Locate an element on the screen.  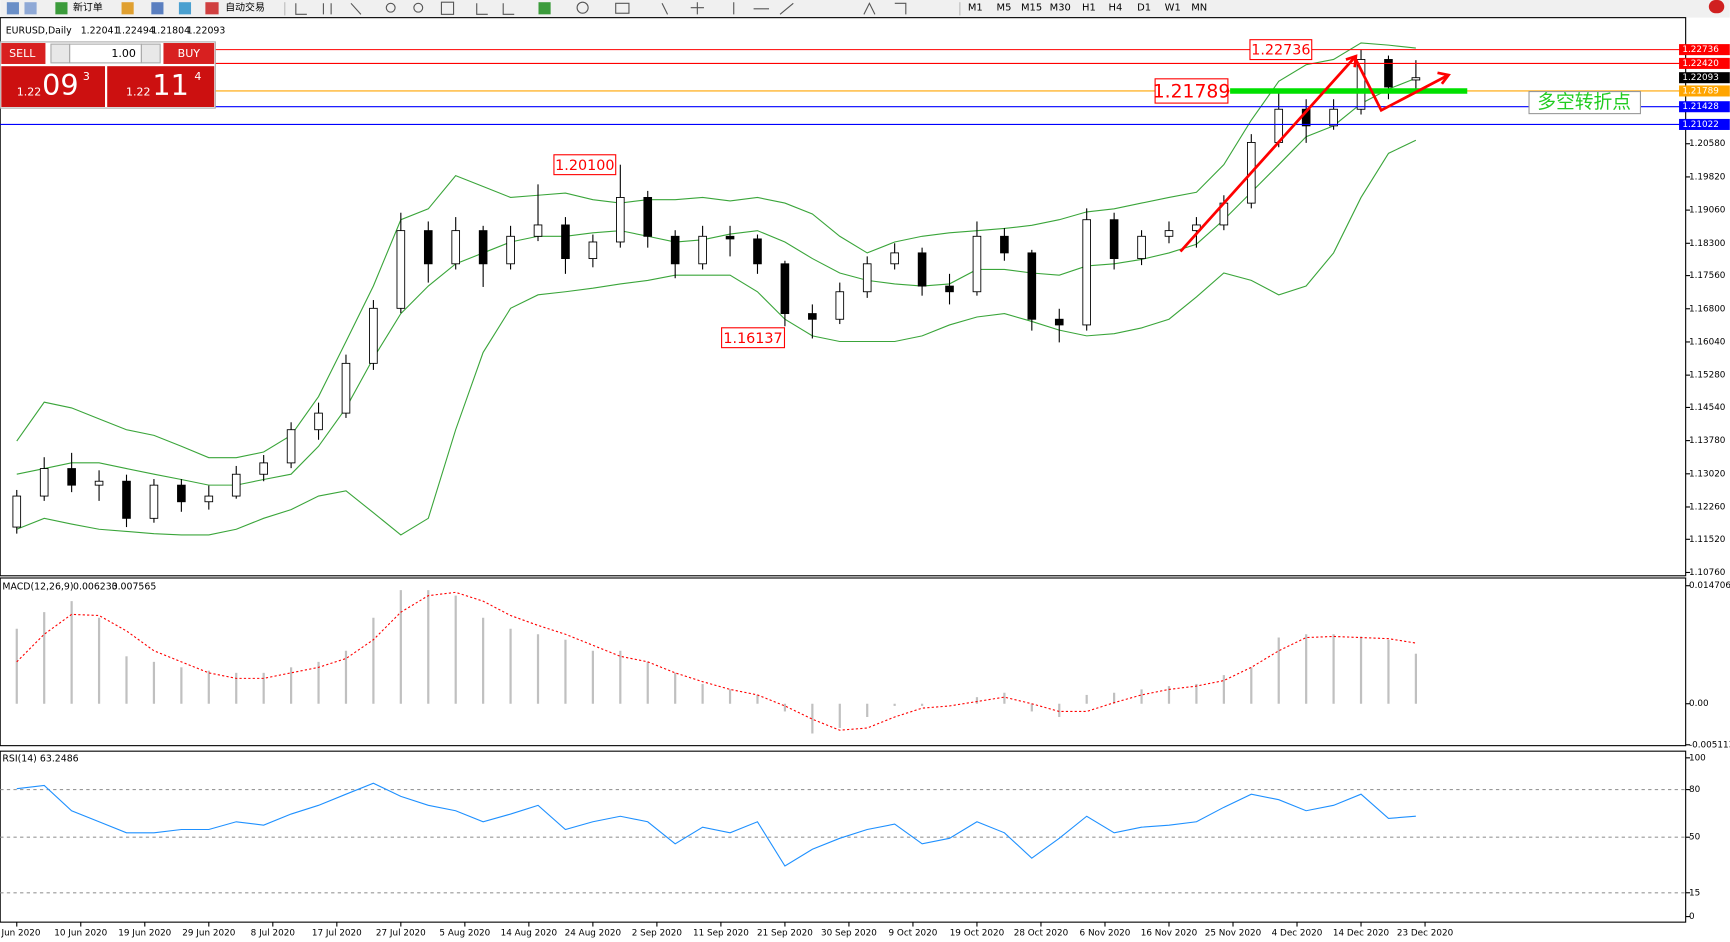
timeframe-button: M15 is located at coordinates (1031, 8).